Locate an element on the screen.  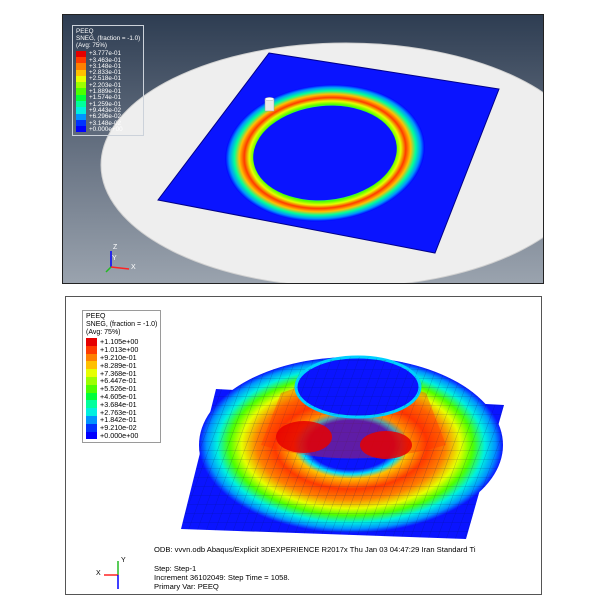
legend-row: +9.210e-02 is located at coordinates (121, 428).